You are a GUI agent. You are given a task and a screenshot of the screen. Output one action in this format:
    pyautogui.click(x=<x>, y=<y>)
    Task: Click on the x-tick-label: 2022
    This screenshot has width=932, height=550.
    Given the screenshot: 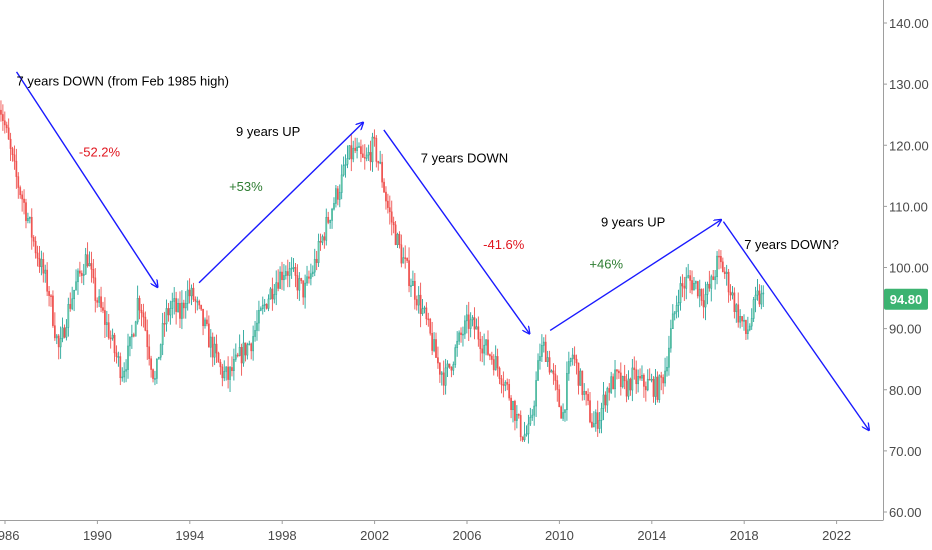 What is the action you would take?
    pyautogui.click(x=836, y=535)
    